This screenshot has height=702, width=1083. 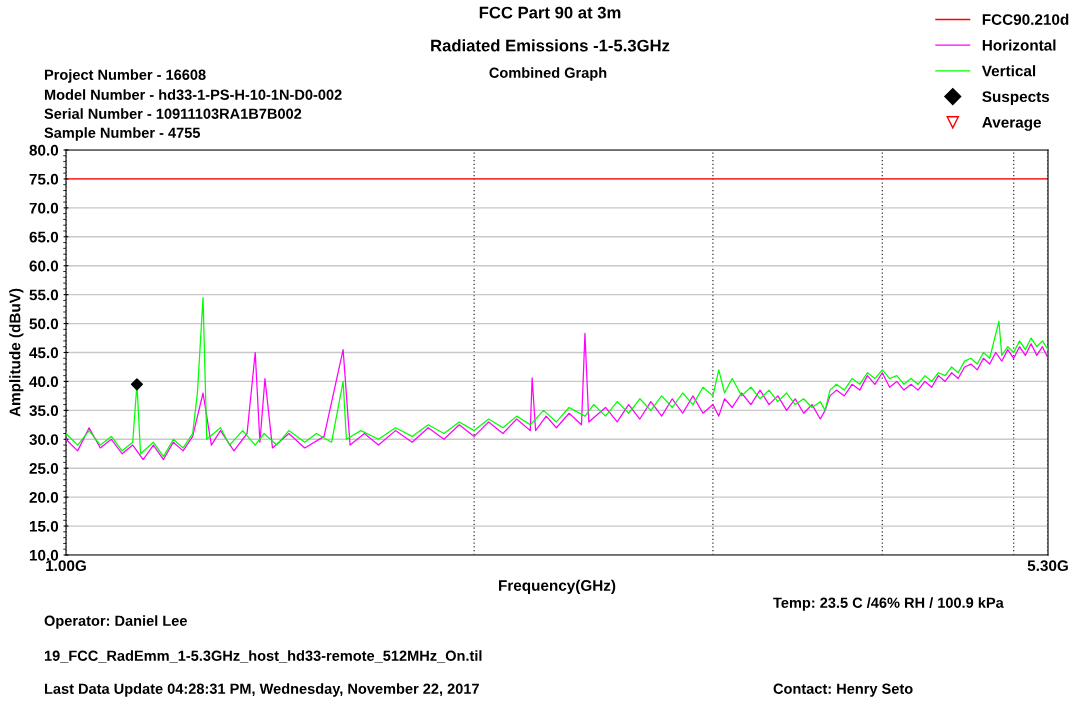 What do you see at coordinates (1008, 71) in the screenshot?
I see `legend-label: Vertical` at bounding box center [1008, 71].